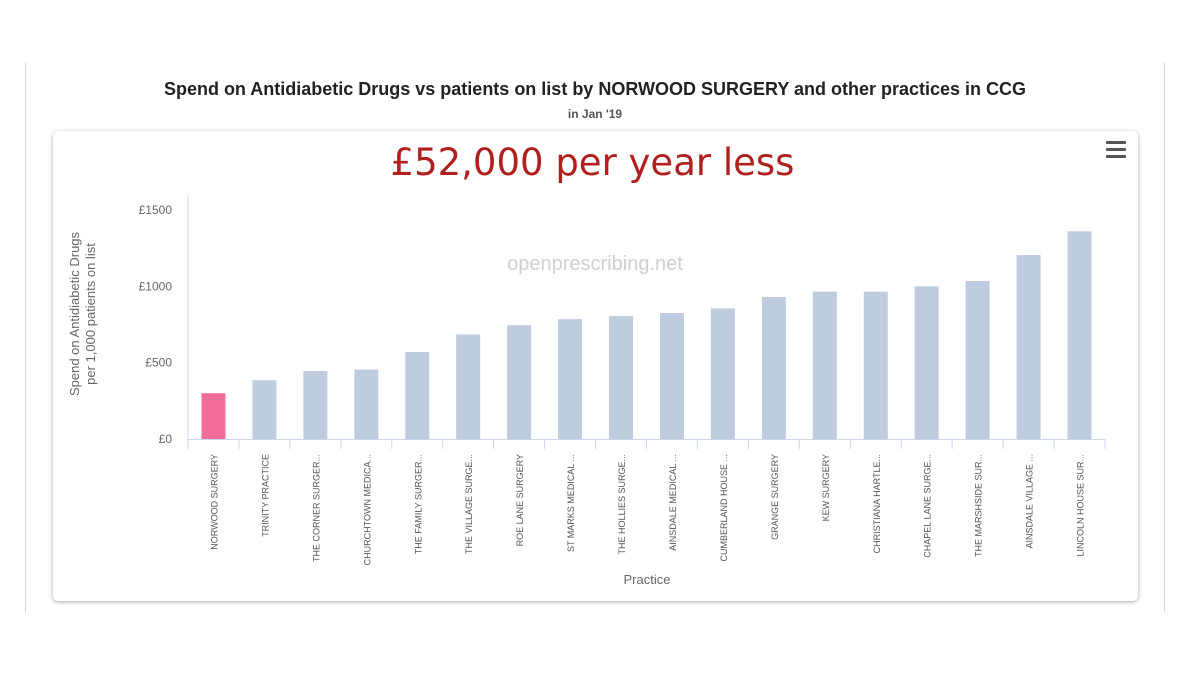 This screenshot has height=675, width=1200. I want to click on x-tick-label: NORWOOD SURGERY, so click(214, 502).